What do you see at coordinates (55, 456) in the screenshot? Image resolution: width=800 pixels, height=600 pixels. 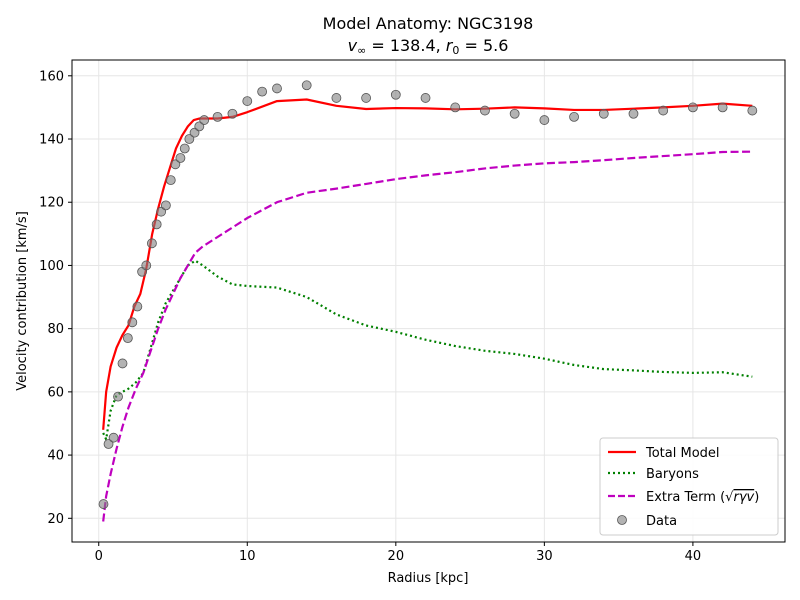 I see `y-tick-label: 40` at bounding box center [55, 456].